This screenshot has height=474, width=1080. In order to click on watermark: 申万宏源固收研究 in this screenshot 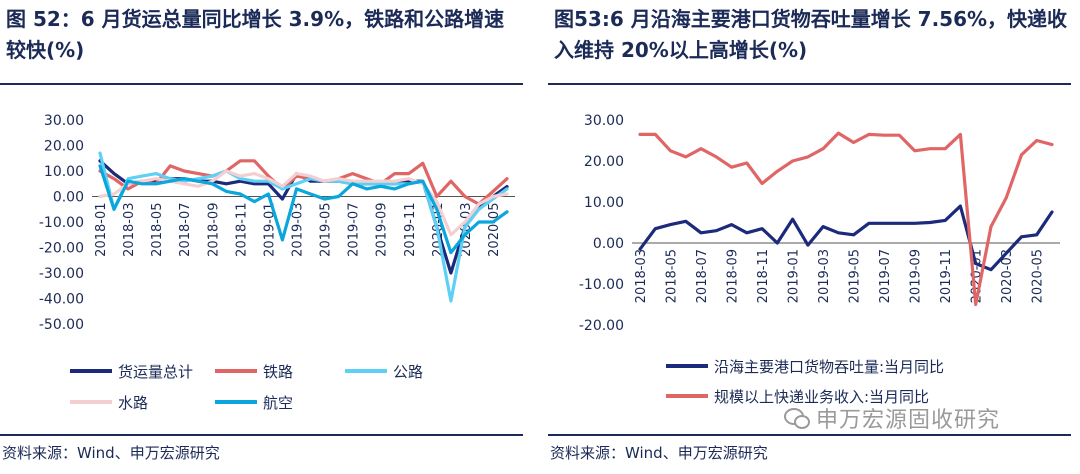, I will do `click(892, 418)`.